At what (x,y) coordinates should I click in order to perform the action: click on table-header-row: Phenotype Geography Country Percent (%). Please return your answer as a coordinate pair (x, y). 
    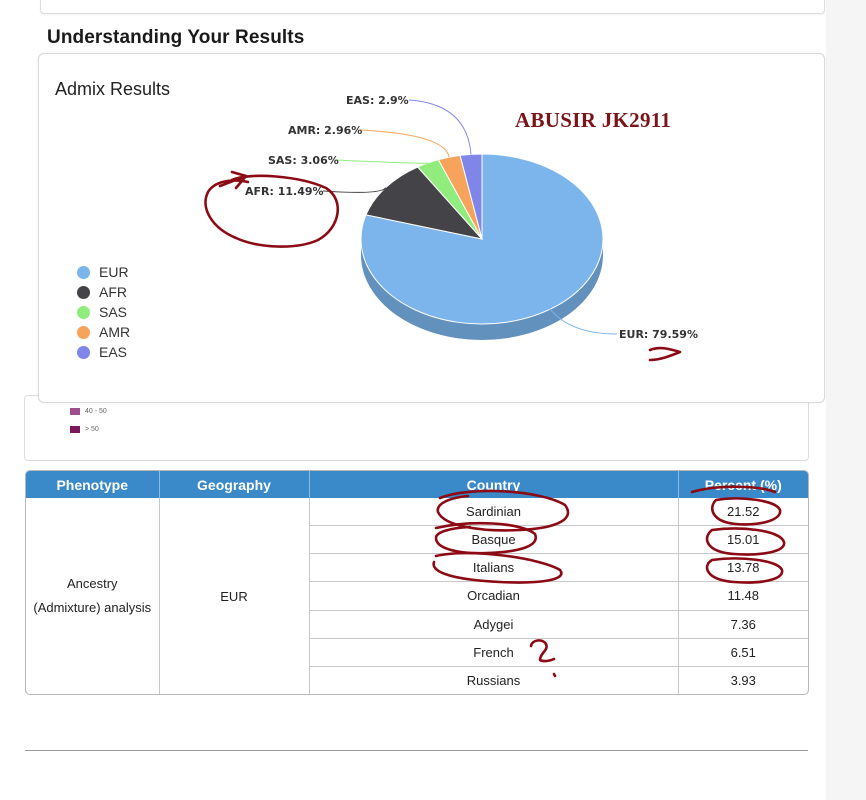
    Looking at the image, I should click on (417, 484).